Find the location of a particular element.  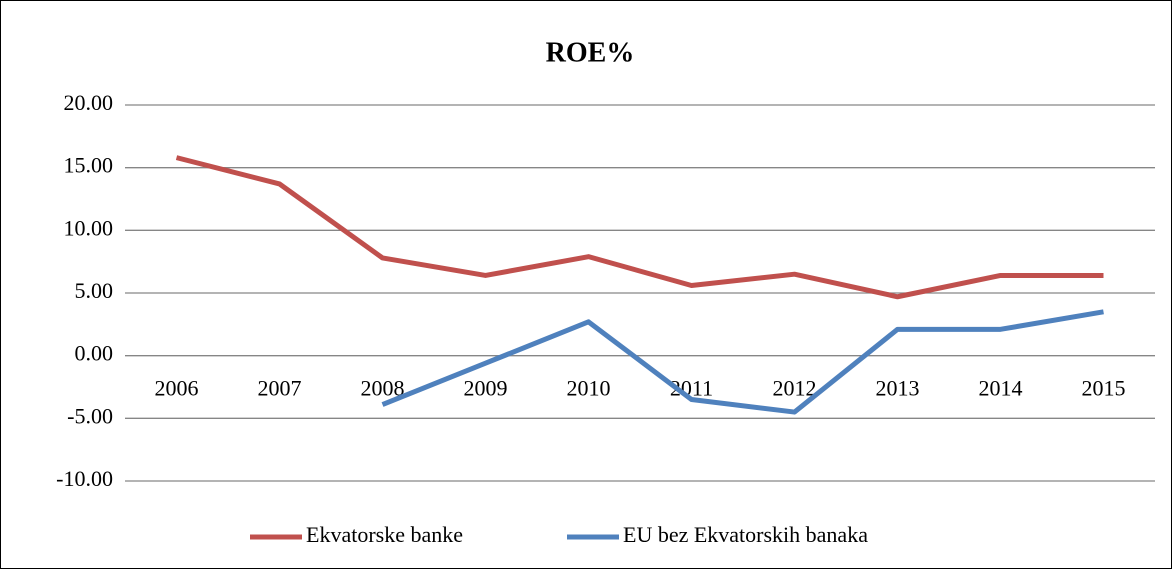

x-tick-label: 2013 is located at coordinates (898, 388).